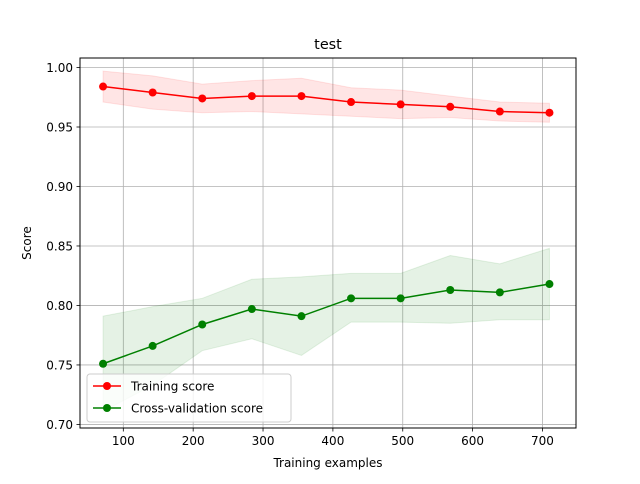 The height and width of the screenshot is (484, 640). Describe the element at coordinates (107, 408) in the screenshot. I see `legend-marker-cv` at that location.